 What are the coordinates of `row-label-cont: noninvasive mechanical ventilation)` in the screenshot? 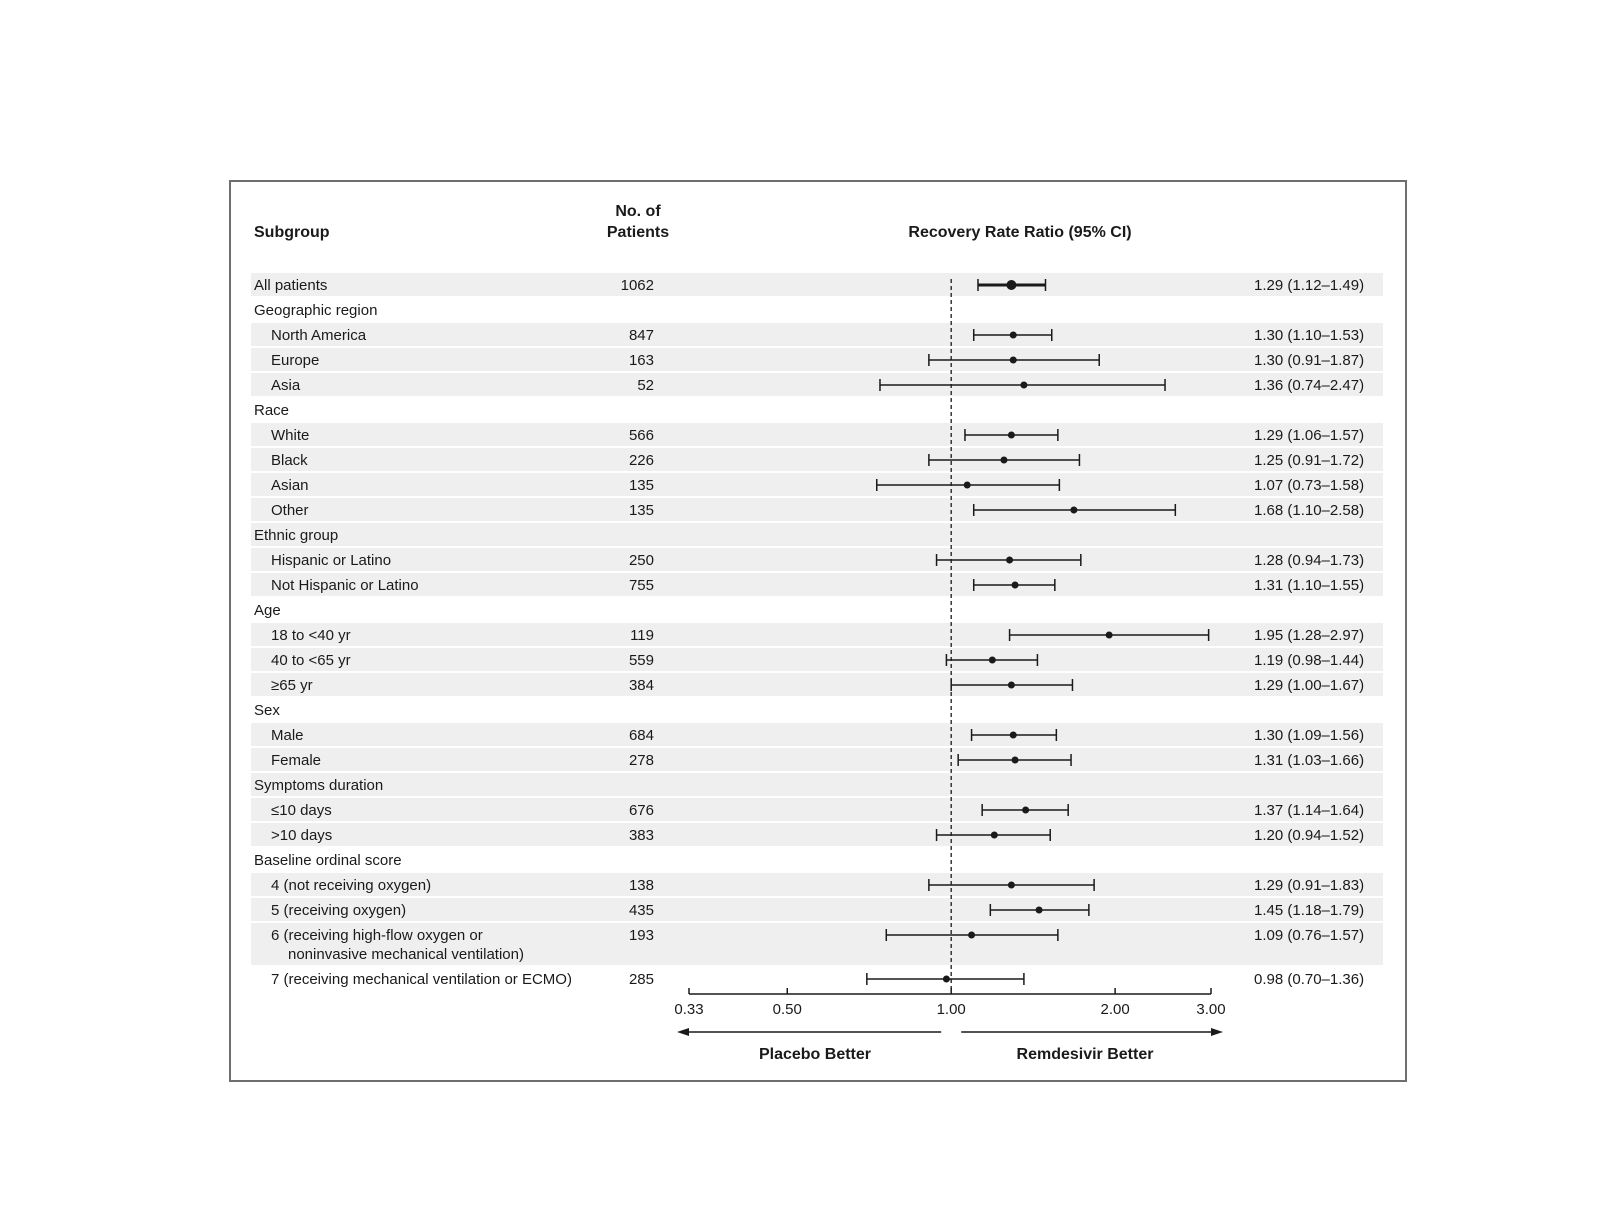 It's located at (406, 954).